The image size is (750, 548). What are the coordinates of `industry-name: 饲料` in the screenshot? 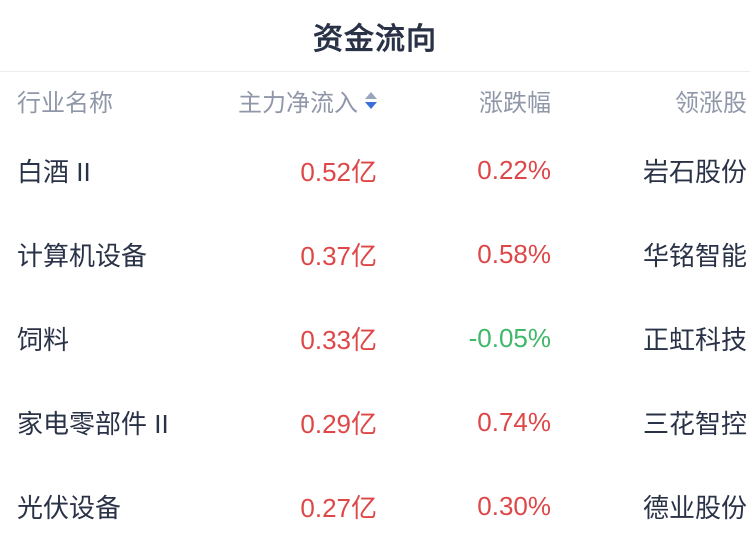 It's located at (43, 339).